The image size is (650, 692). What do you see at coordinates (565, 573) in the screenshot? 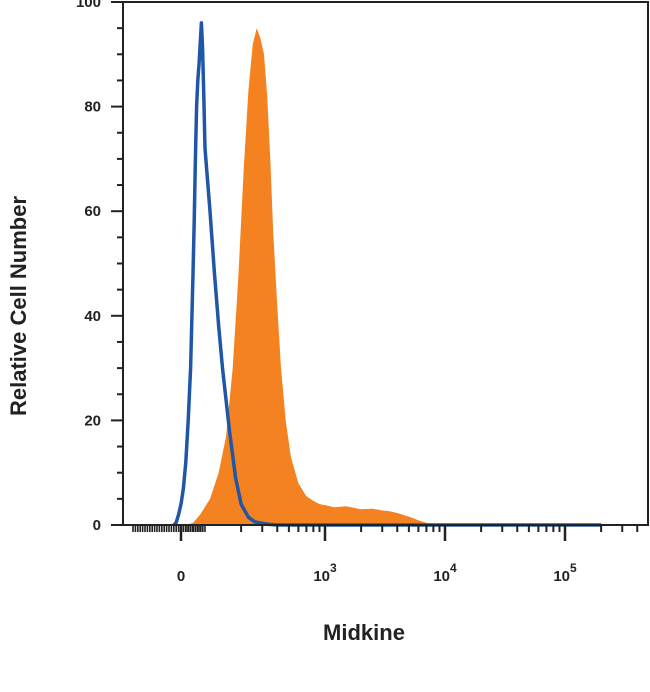
I see `x-tick-label: 10⁵` at bounding box center [565, 573].